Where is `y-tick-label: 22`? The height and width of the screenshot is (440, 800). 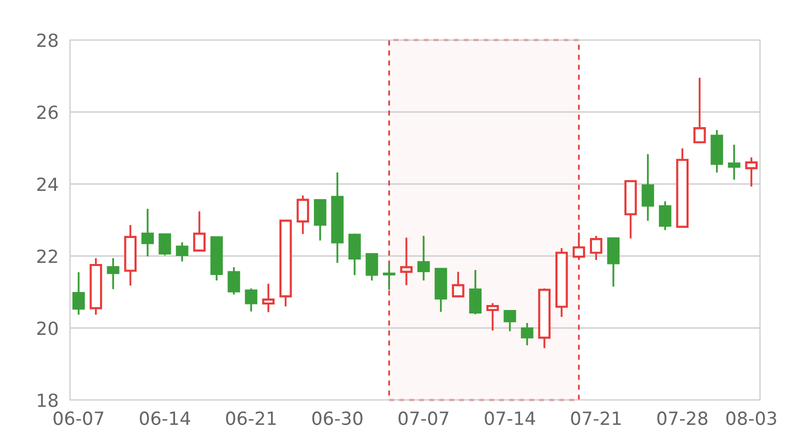 y-tick-label: 22 is located at coordinates (47, 256).